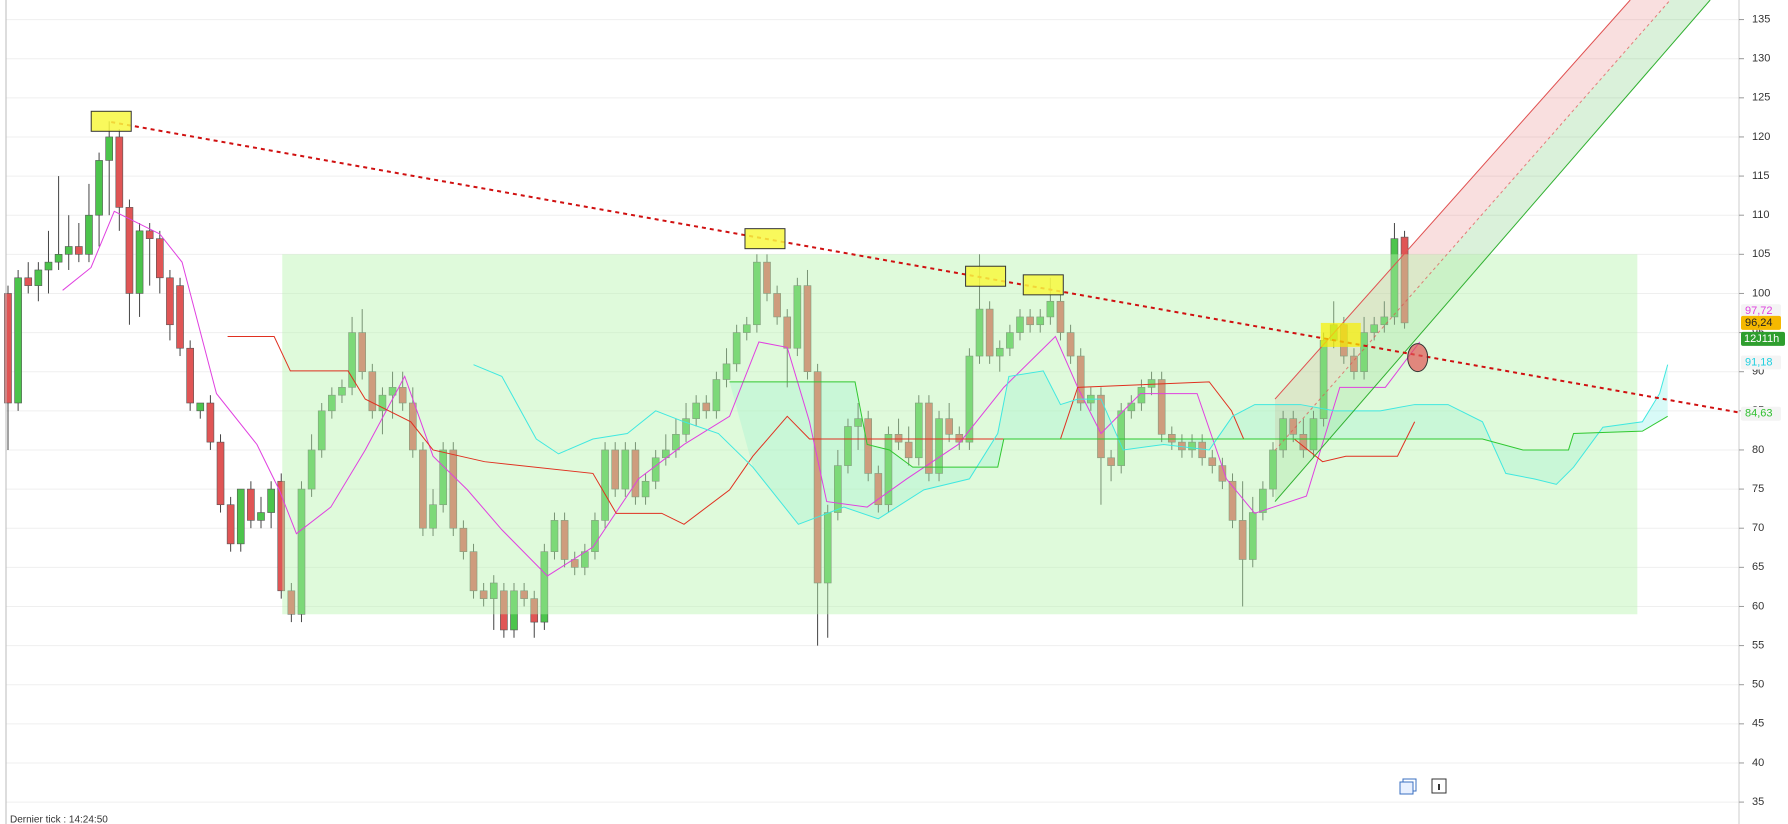 This screenshot has width=1788, height=824. Describe the element at coordinates (1198, 424) in the screenshot. I see `indicator-line` at that location.